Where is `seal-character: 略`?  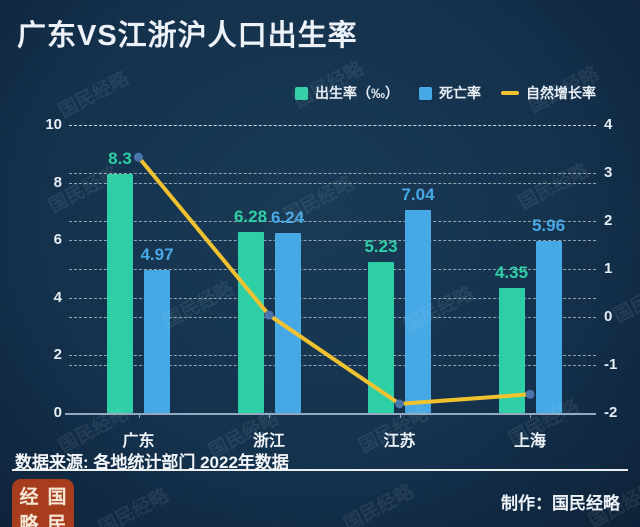
seal-character: 略 is located at coordinates (29, 520).